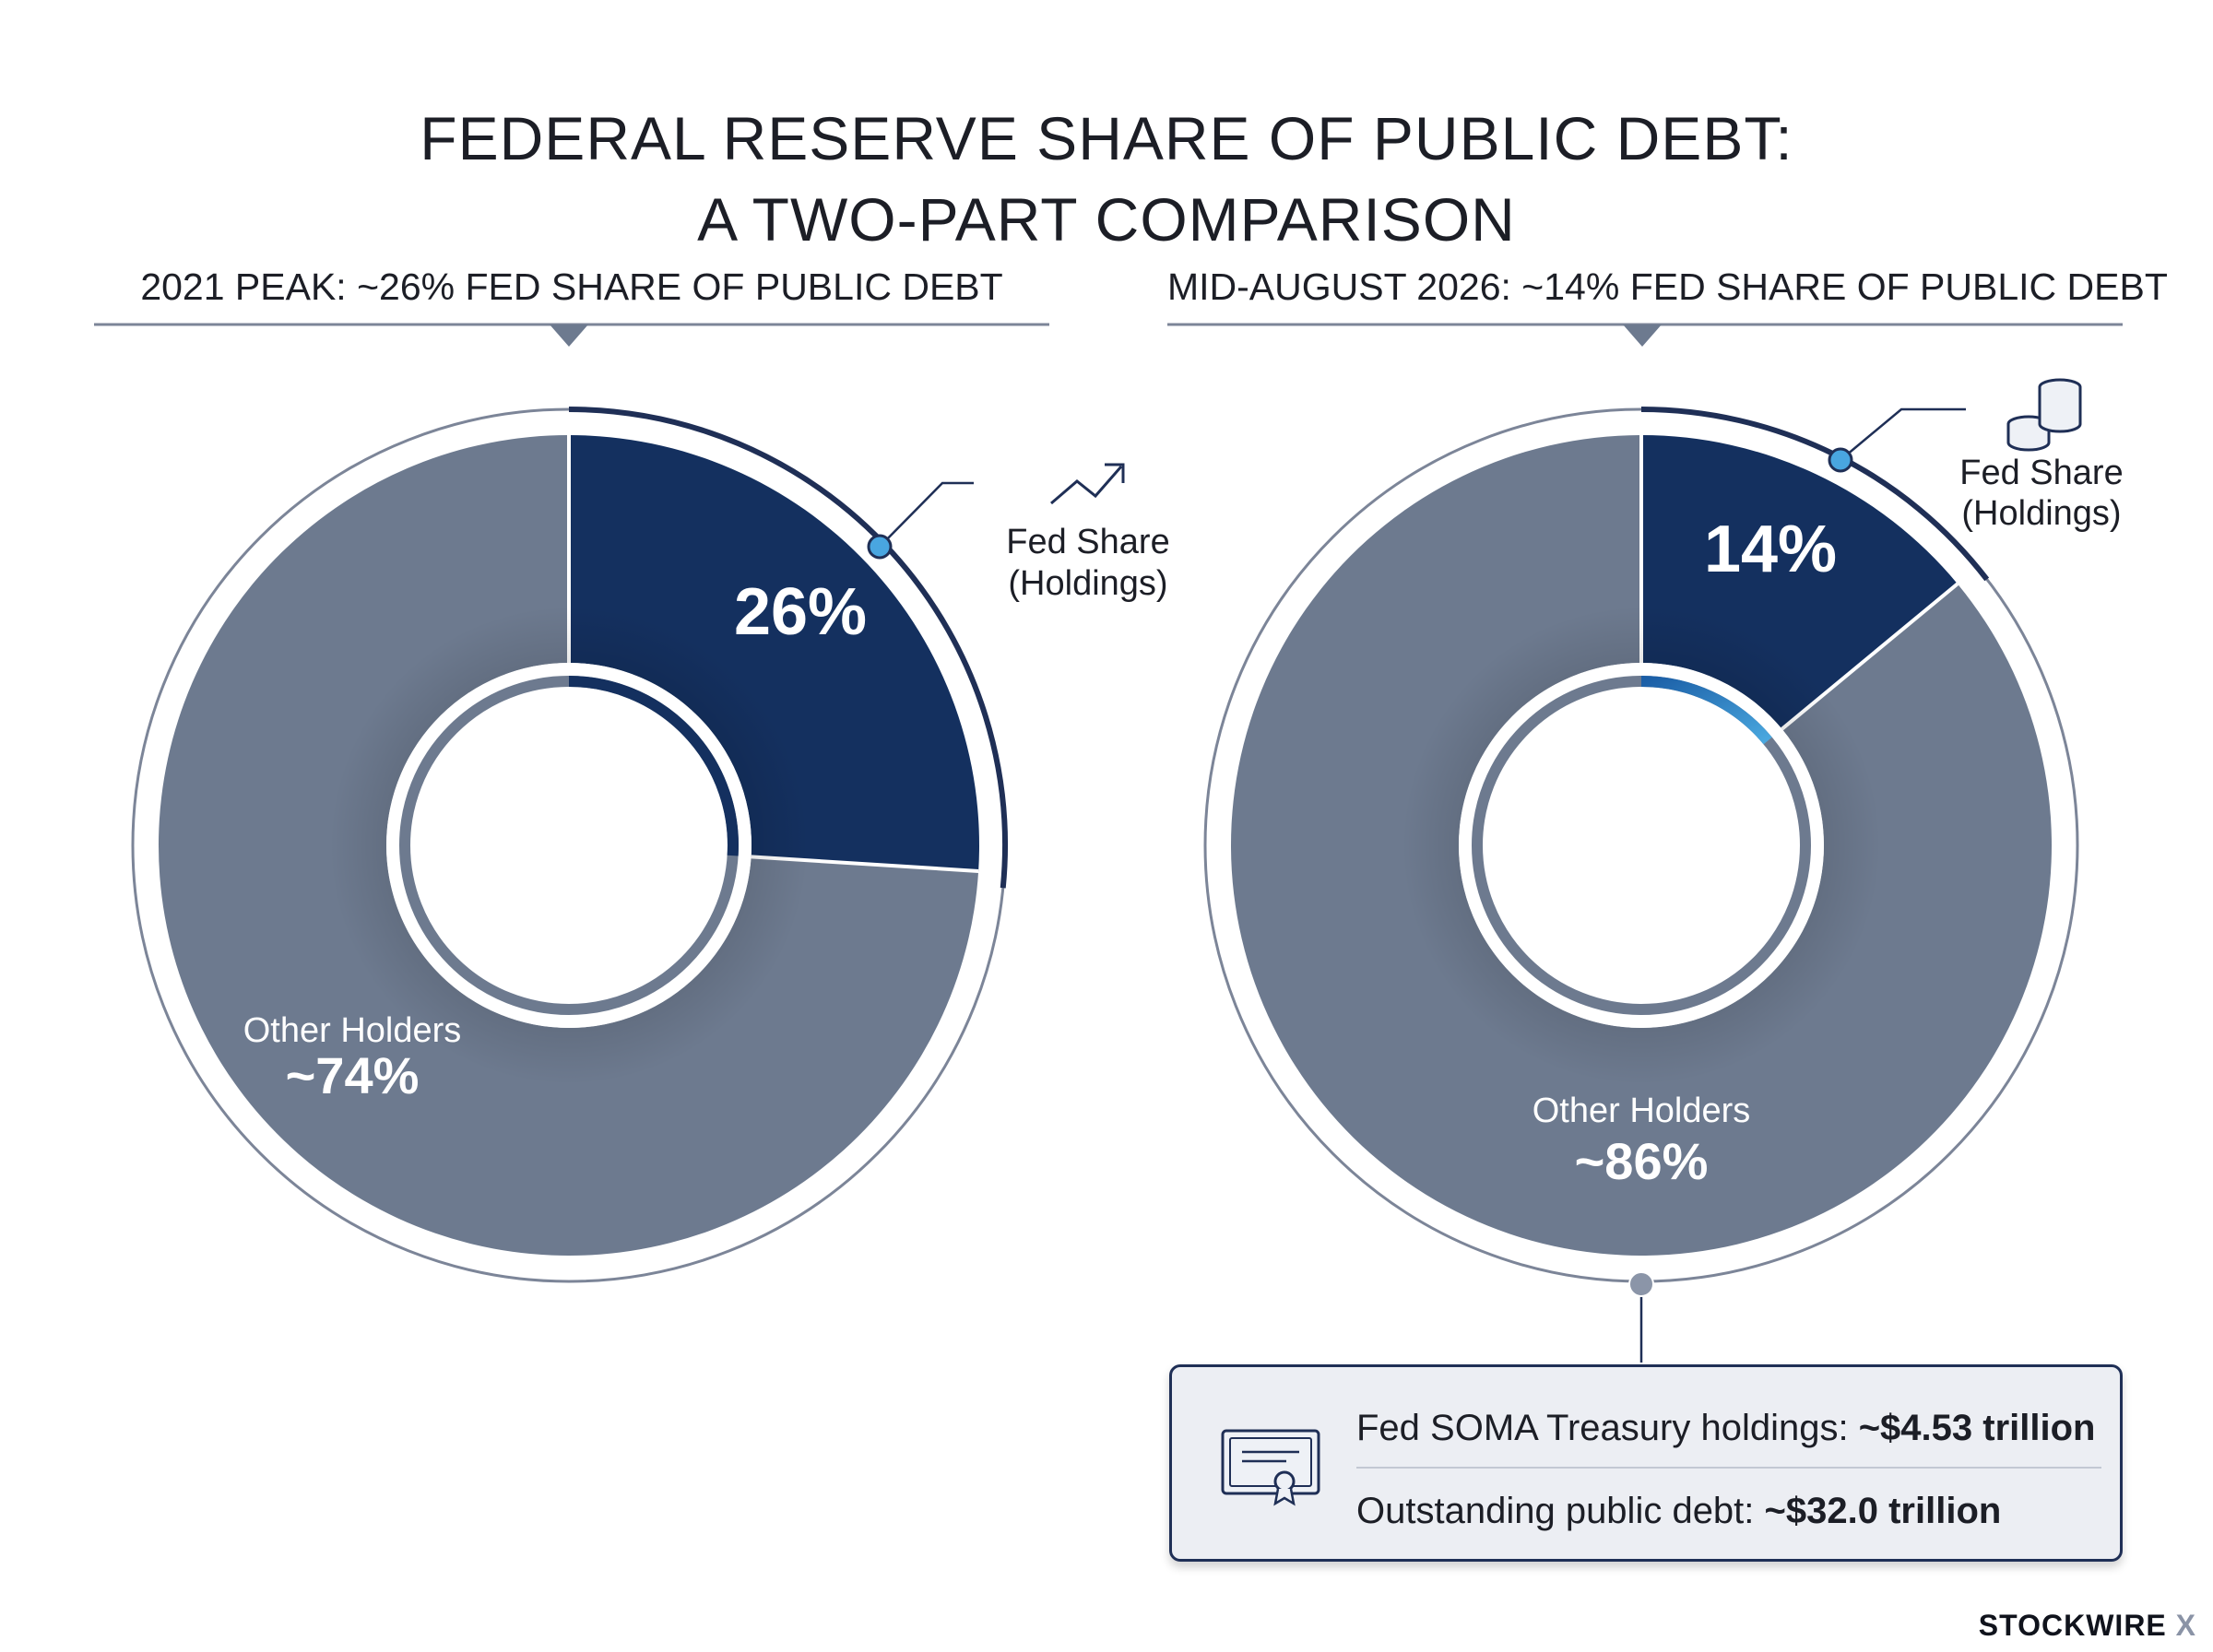  Describe the element at coordinates (1642, 1161) in the screenshot. I see `other-holders-value-label: ~86%` at that location.